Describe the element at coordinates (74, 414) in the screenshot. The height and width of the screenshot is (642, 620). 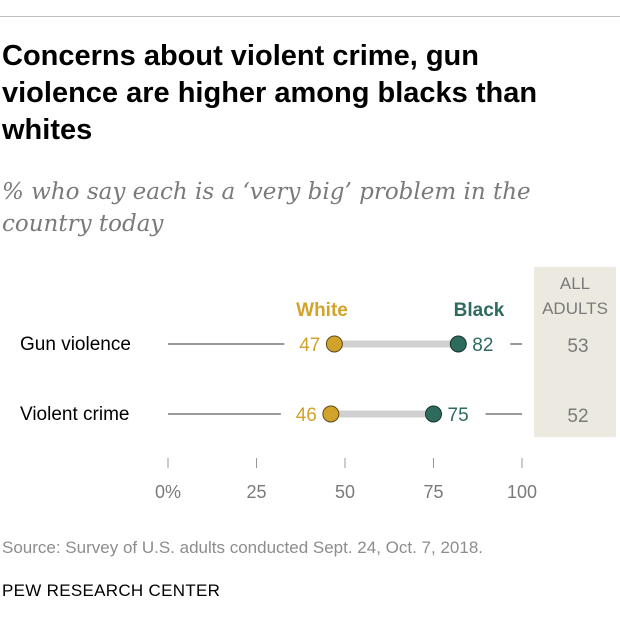
I see `row-label-violent-crime: Violent crime` at that location.